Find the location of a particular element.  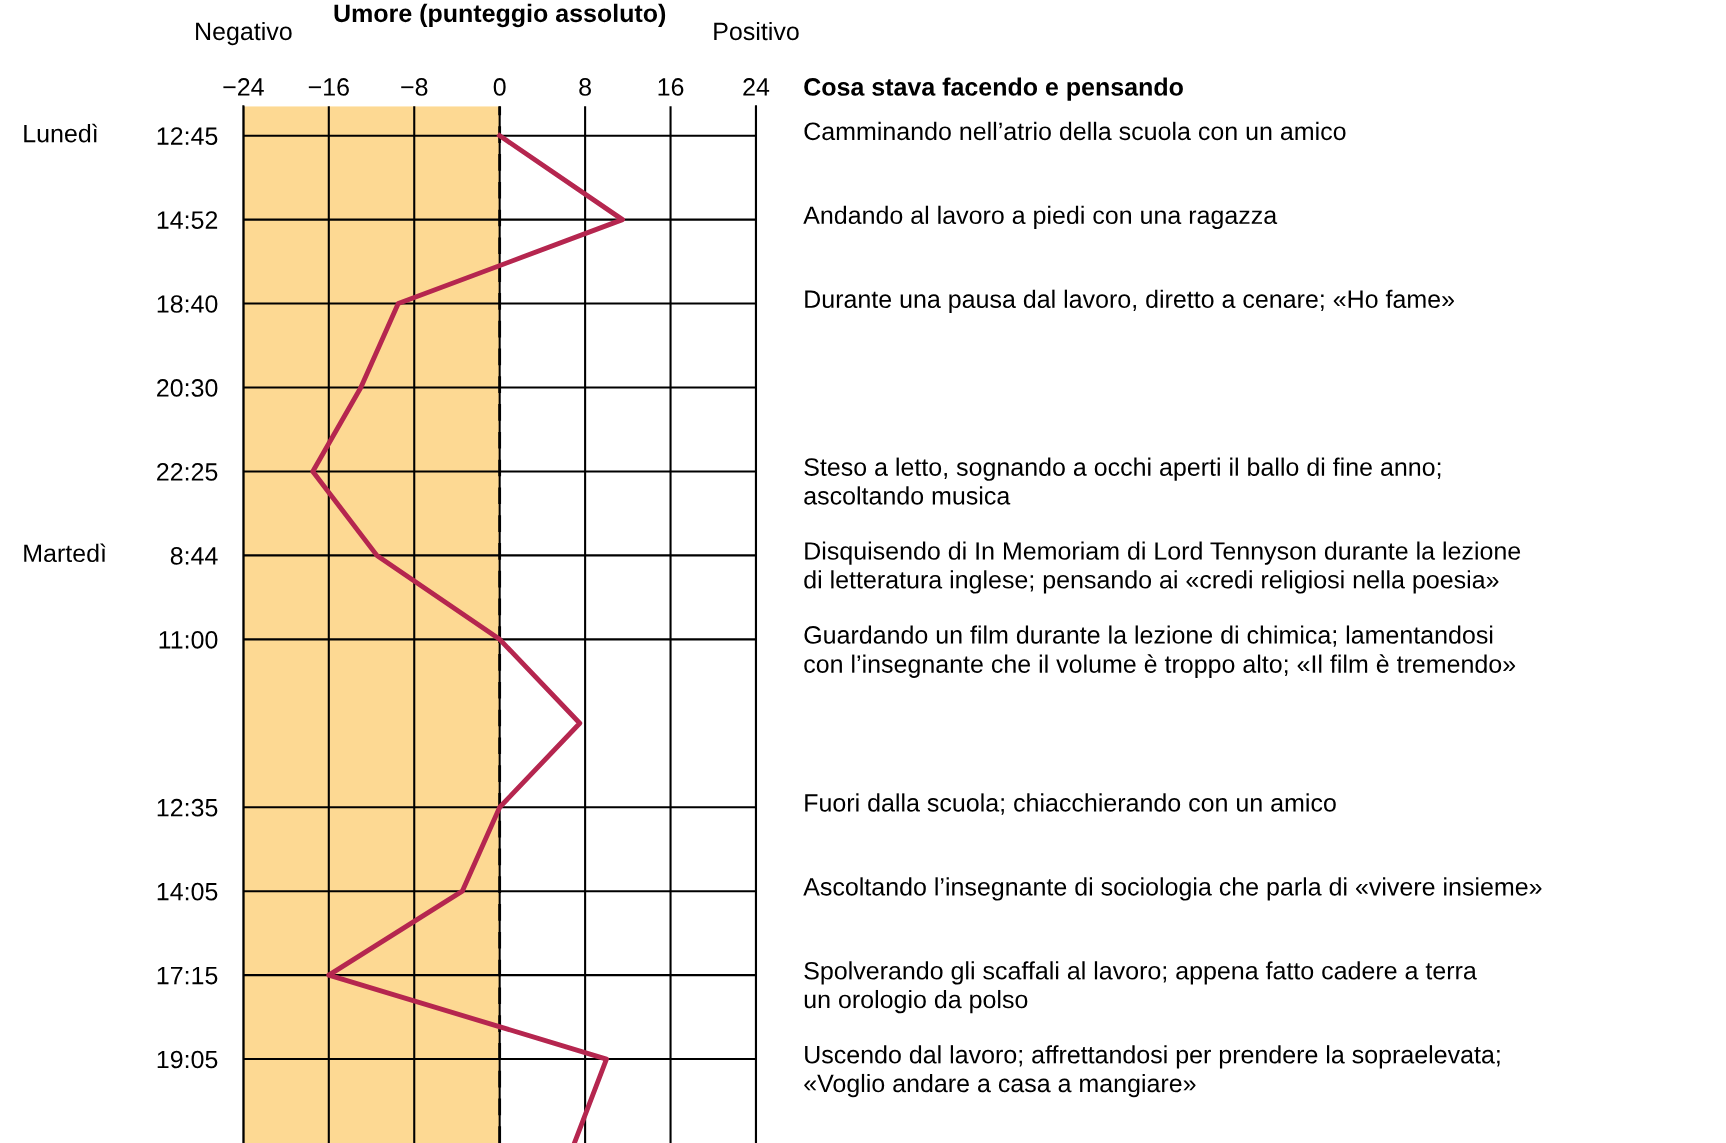

y-tick-label: 14:05 is located at coordinates (187, 891).